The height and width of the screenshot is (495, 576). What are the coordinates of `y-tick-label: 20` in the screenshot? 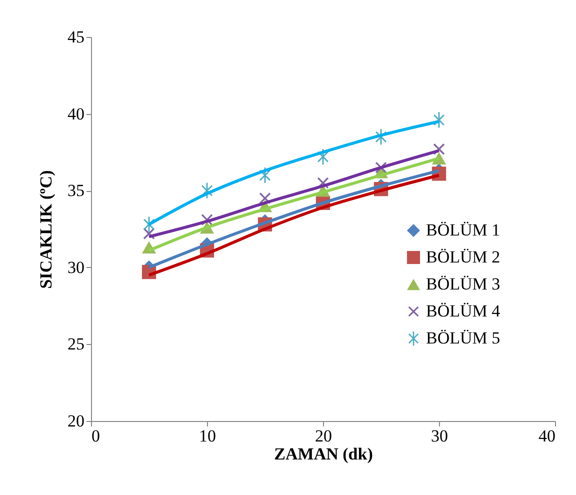 It's located at (76, 421).